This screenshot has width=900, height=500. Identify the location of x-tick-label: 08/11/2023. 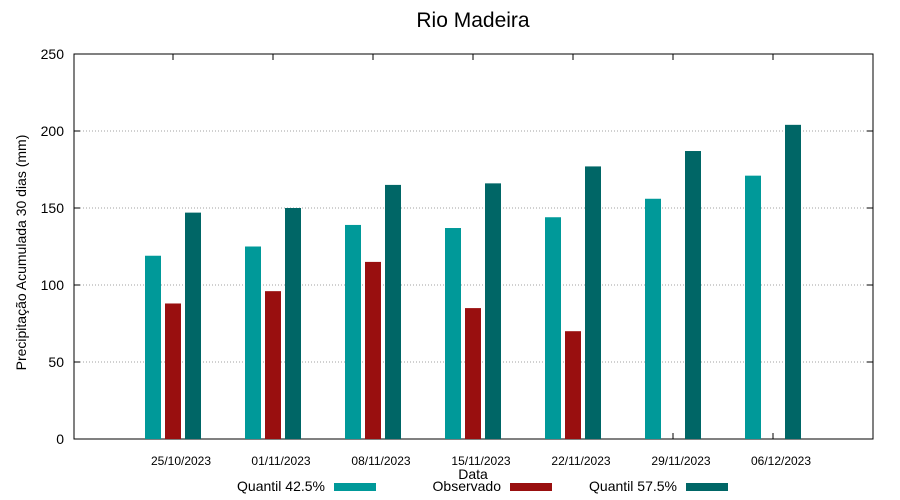
(380, 461).